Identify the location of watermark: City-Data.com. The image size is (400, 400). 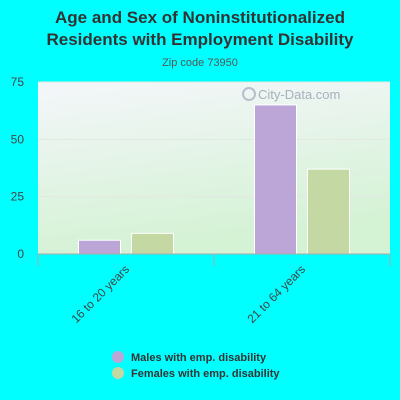
(291, 94).